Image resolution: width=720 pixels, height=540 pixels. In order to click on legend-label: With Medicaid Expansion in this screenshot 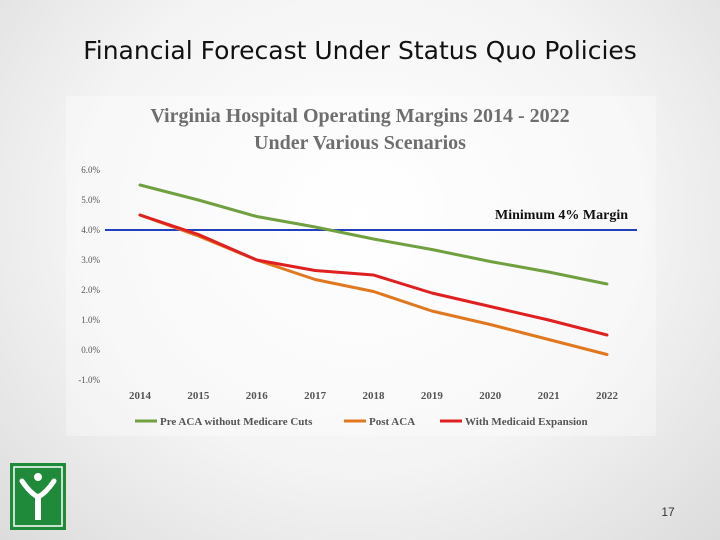, I will do `click(526, 422)`.